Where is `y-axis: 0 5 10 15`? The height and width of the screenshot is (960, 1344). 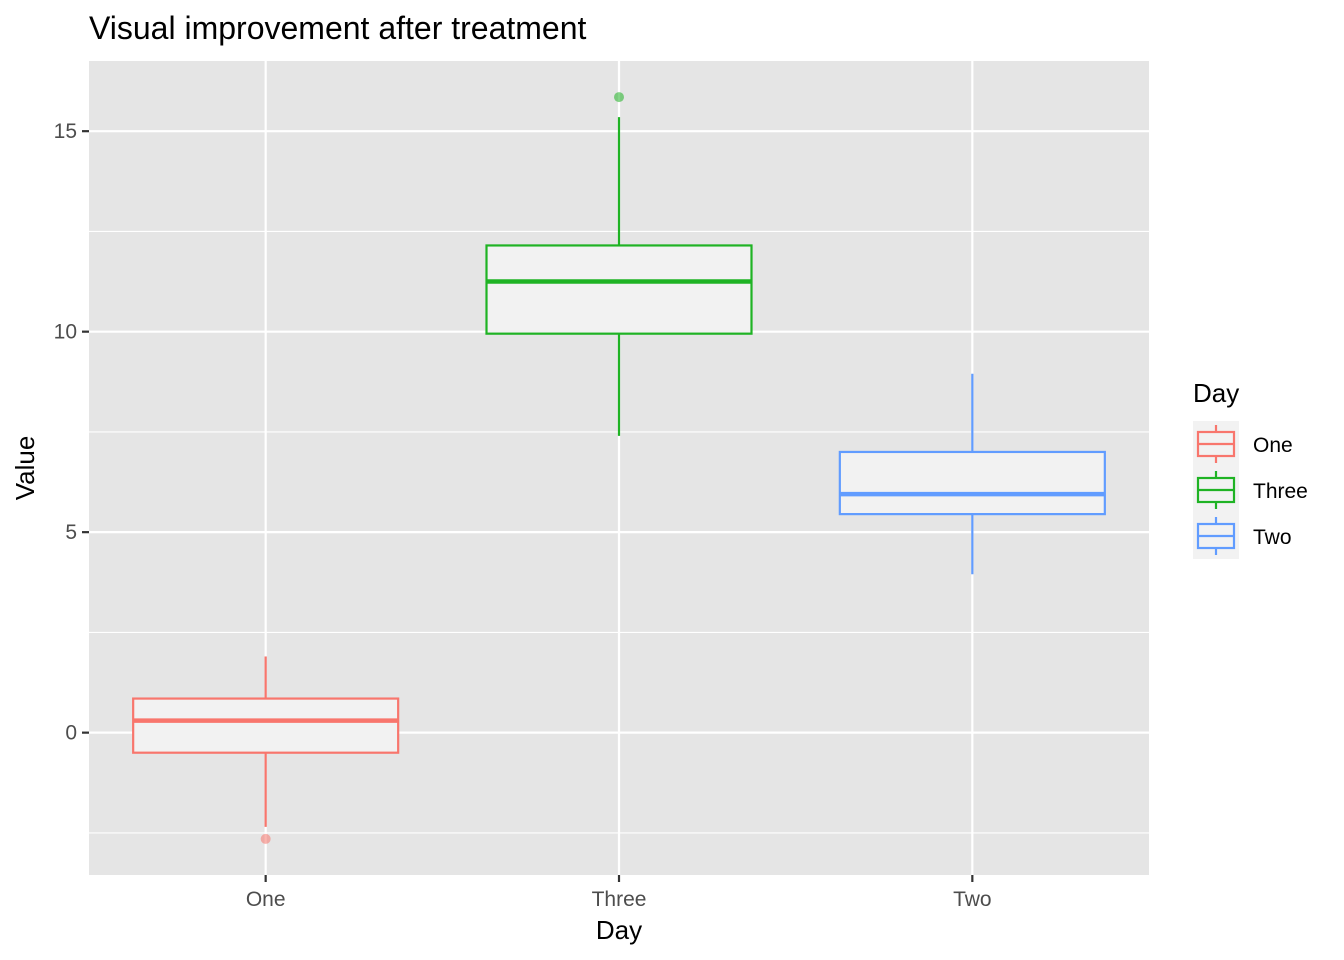 y-axis: 0 5 10 15 is located at coordinates (71, 432).